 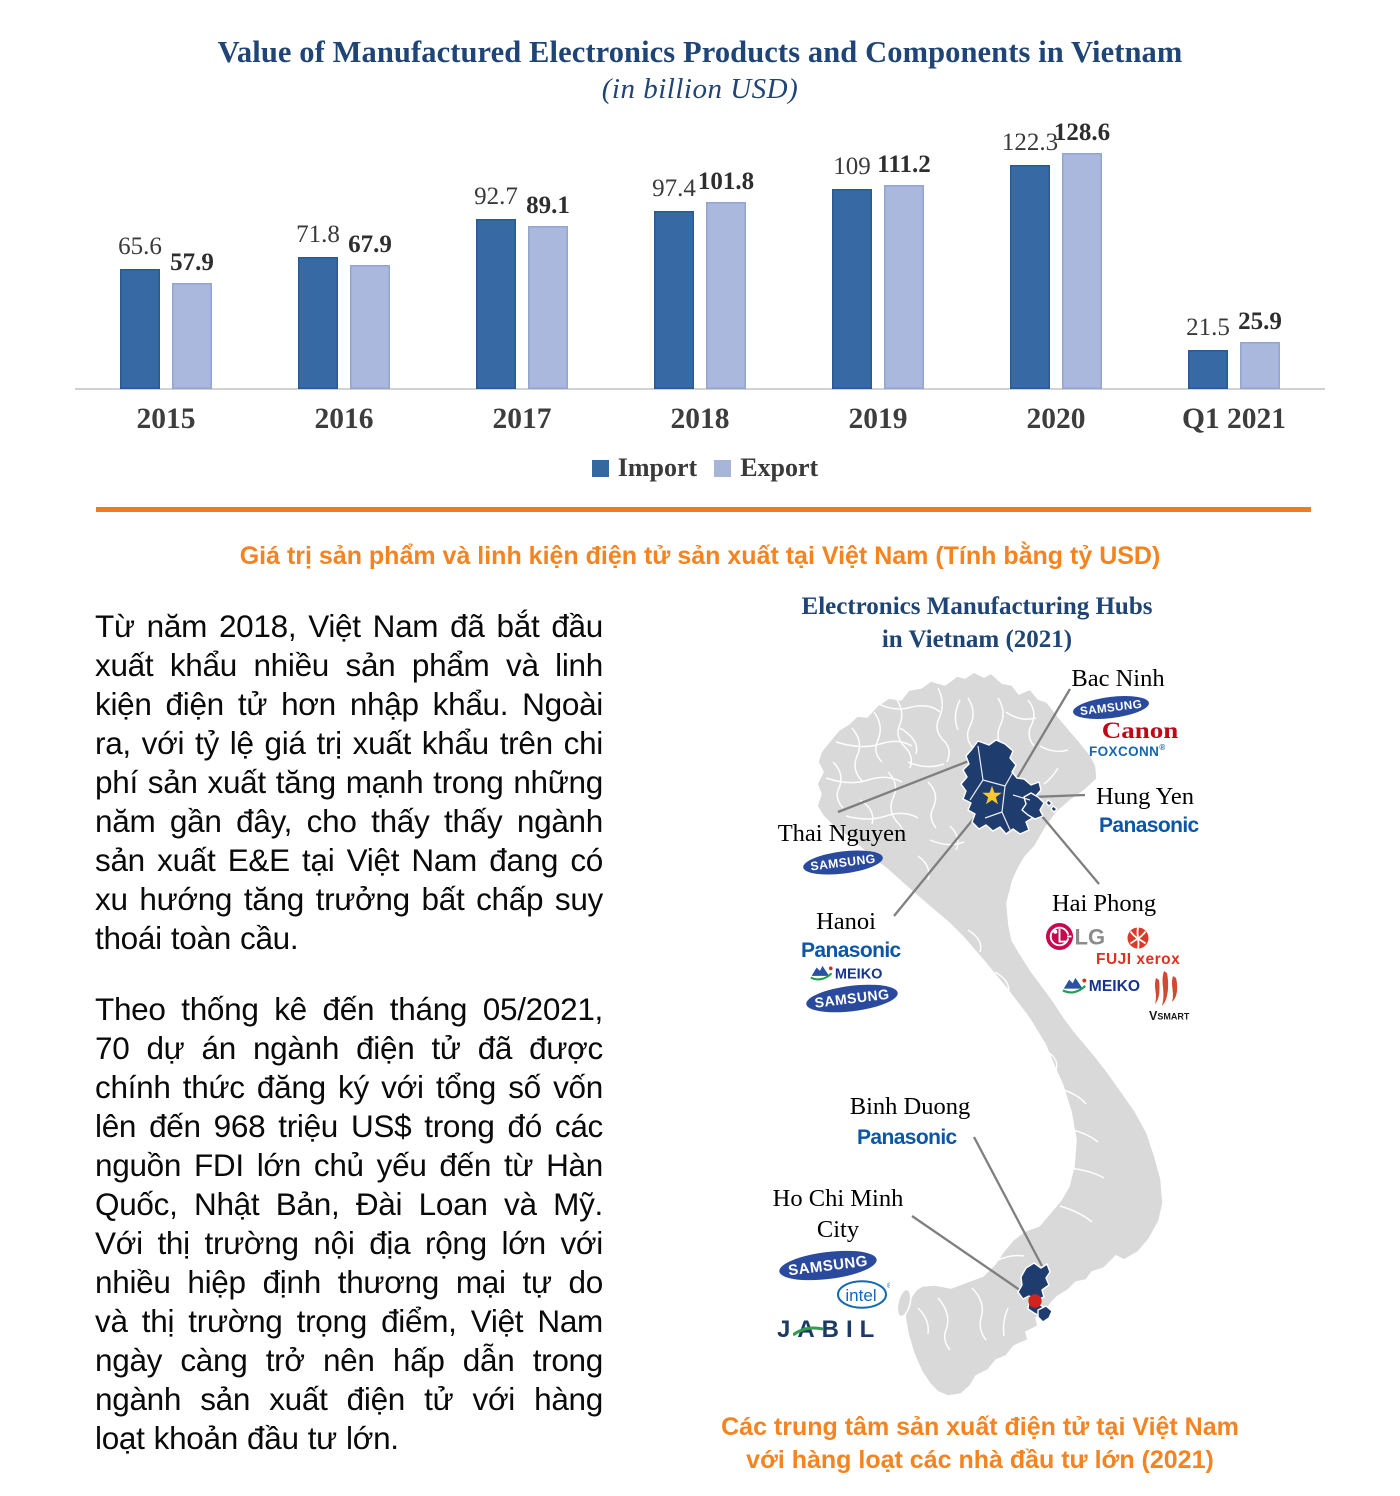 I want to click on svg-text: LG, so click(x=1090, y=937).